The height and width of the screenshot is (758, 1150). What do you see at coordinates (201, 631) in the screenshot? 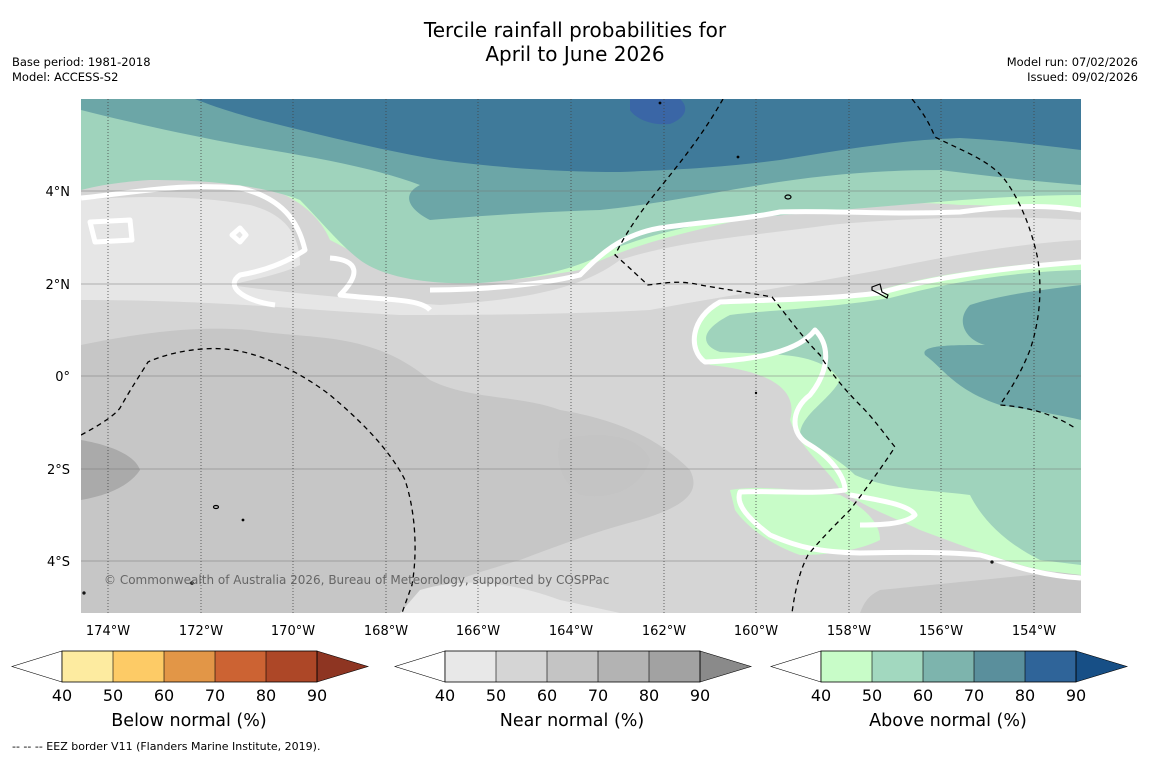
I see `lon-label-172w: 172°W` at bounding box center [201, 631].